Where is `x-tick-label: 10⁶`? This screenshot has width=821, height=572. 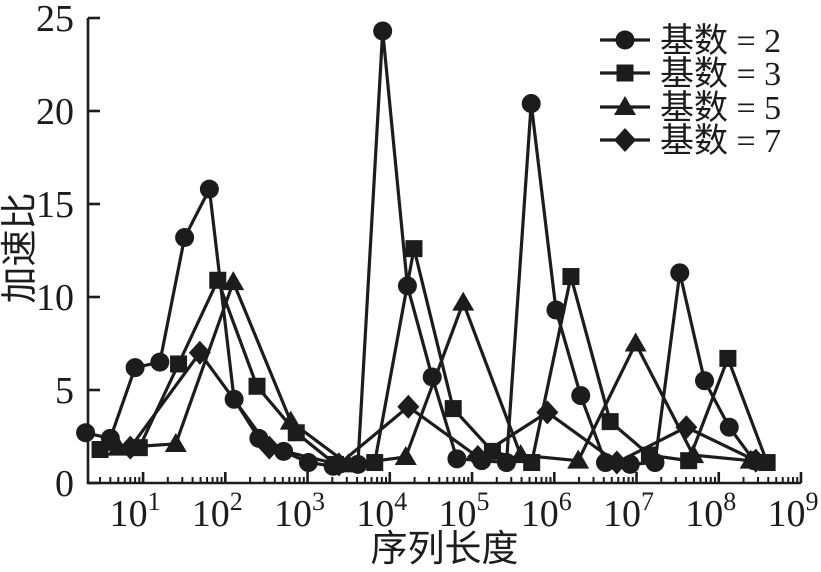
x-tick-label: 10⁶ is located at coordinates (546, 511).